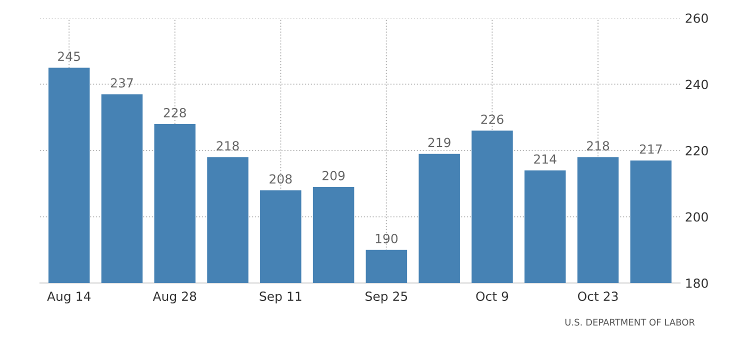 This screenshot has height=350, width=730. What do you see at coordinates (492, 297) in the screenshot?
I see `x-tick-label: Oct 9` at bounding box center [492, 297].